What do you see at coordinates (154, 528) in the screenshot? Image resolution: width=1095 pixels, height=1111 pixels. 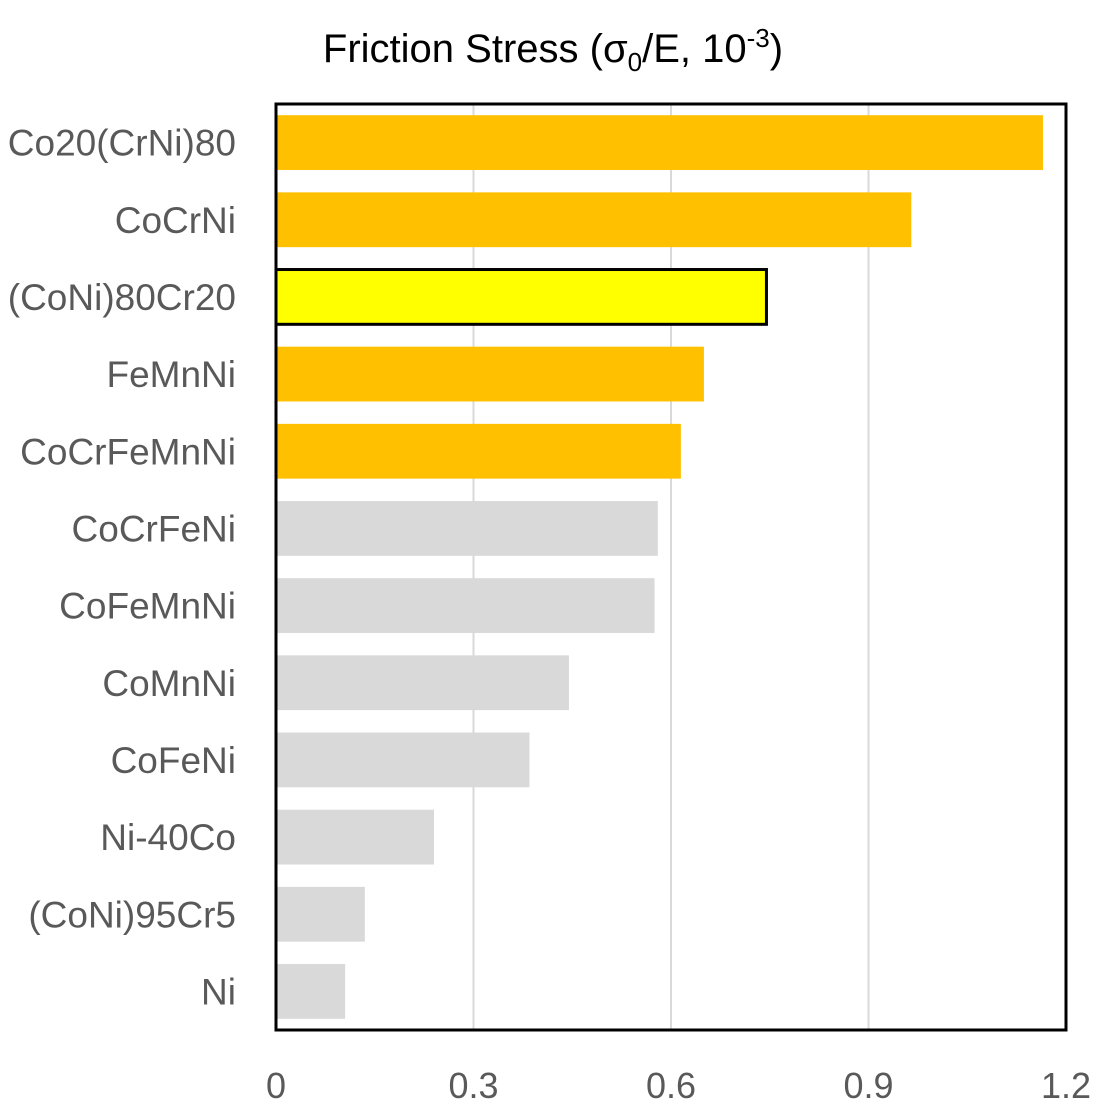 I see `category-label: CoCrFeNi` at bounding box center [154, 528].